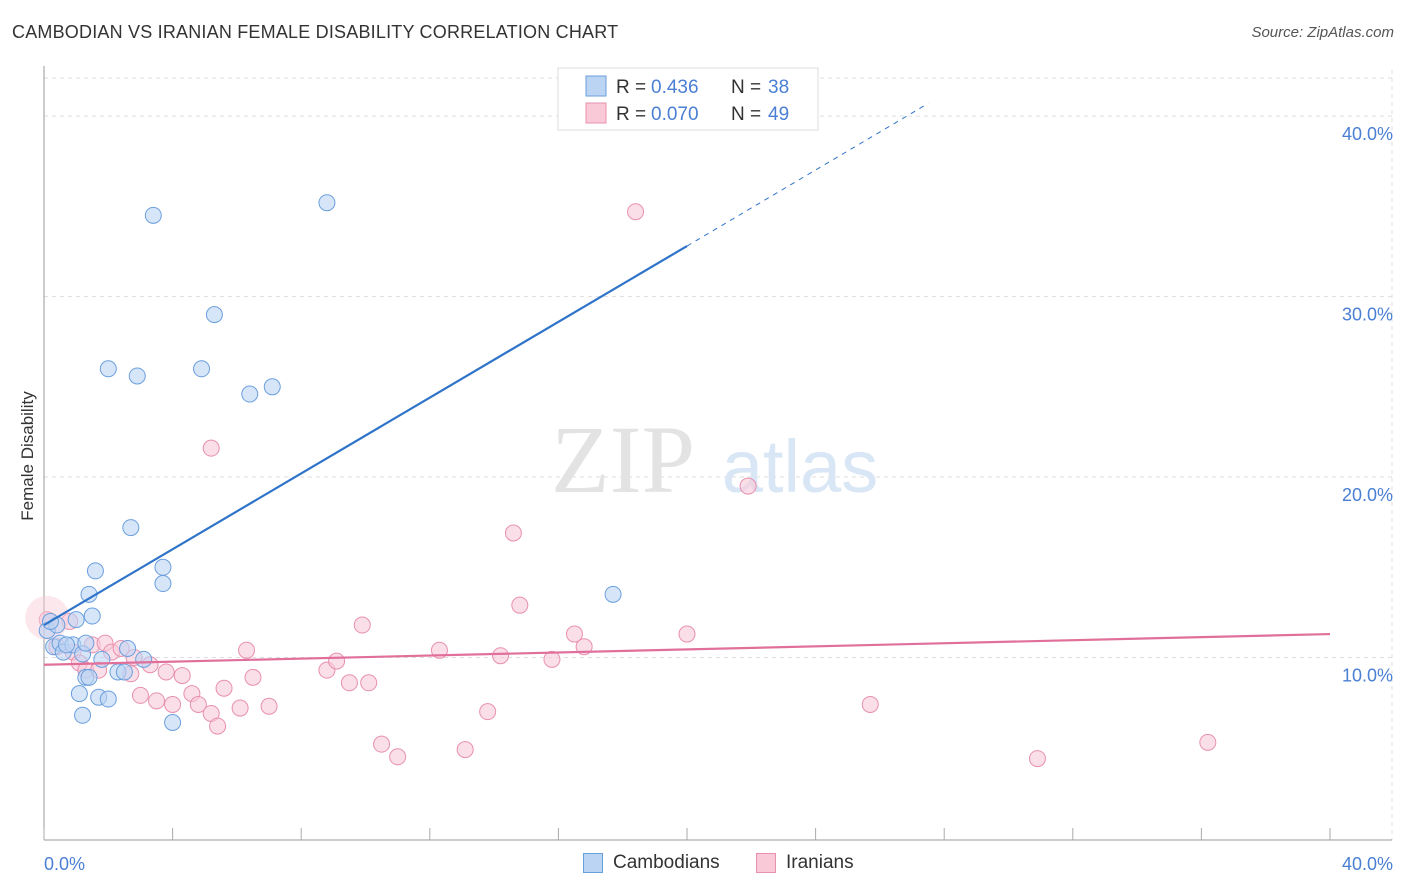 The image size is (1406, 892). I want to click on watermark: ZIP atlas, so click(714, 459).